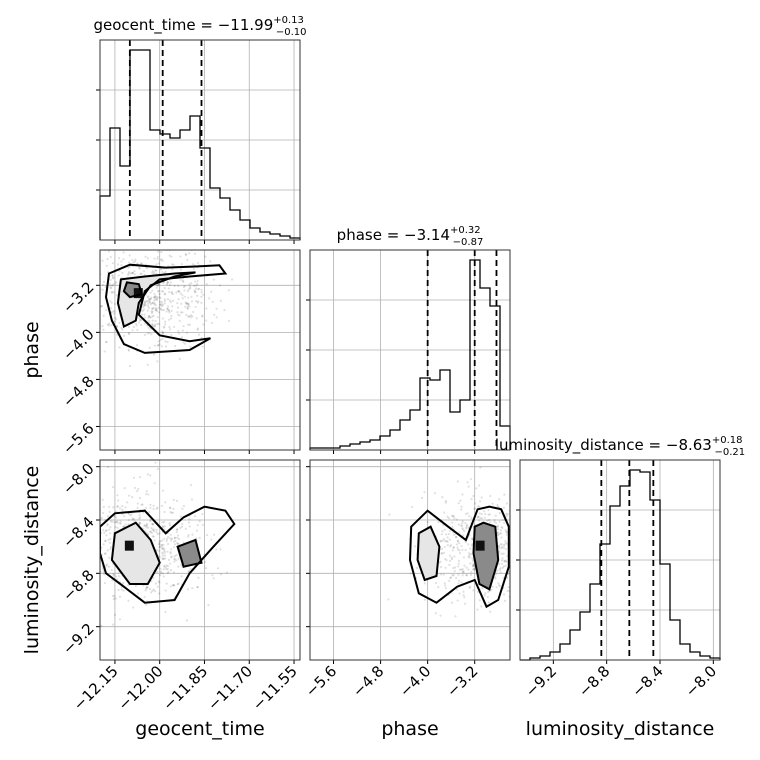 The image size is (760, 760). Describe the element at coordinates (185, 688) in the screenshot. I see `x-tick-label-geocent_time: −11.85` at that location.